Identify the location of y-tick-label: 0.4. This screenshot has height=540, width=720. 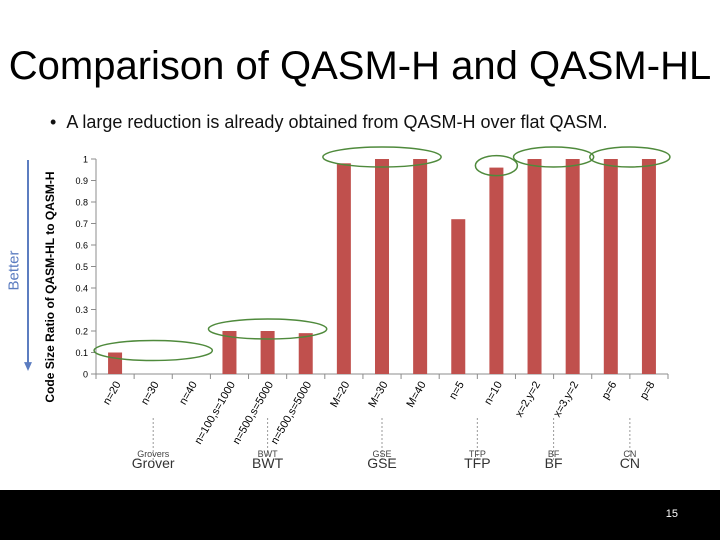
(81, 289).